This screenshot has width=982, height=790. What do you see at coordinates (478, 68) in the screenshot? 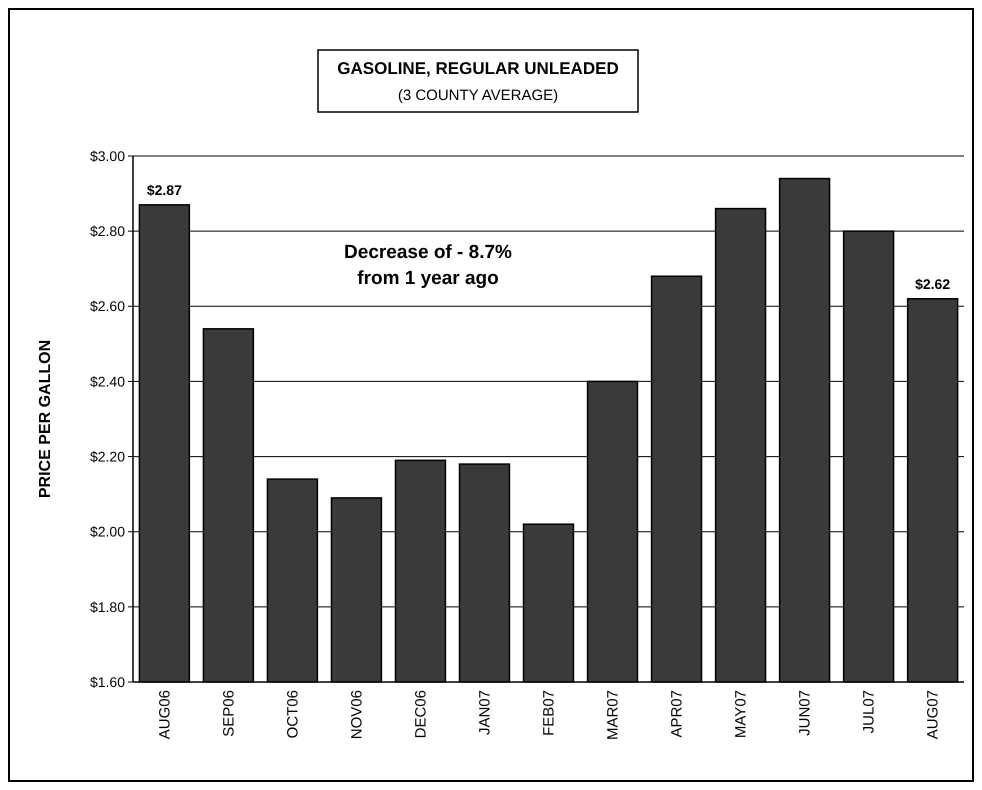
I see `chart-title: GASOLINE, REGULAR UNLEADED` at bounding box center [478, 68].